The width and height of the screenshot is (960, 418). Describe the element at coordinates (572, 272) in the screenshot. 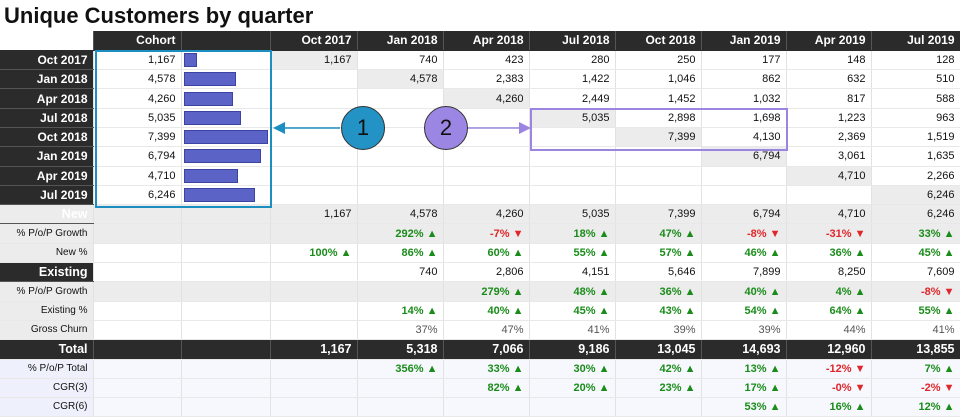

I see `existing-value: 4,151` at that location.